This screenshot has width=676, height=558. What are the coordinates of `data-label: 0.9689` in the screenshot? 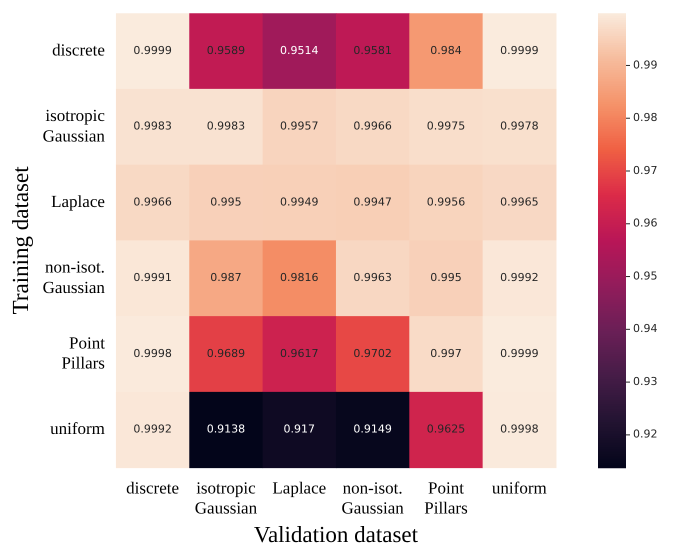 It's located at (226, 353).